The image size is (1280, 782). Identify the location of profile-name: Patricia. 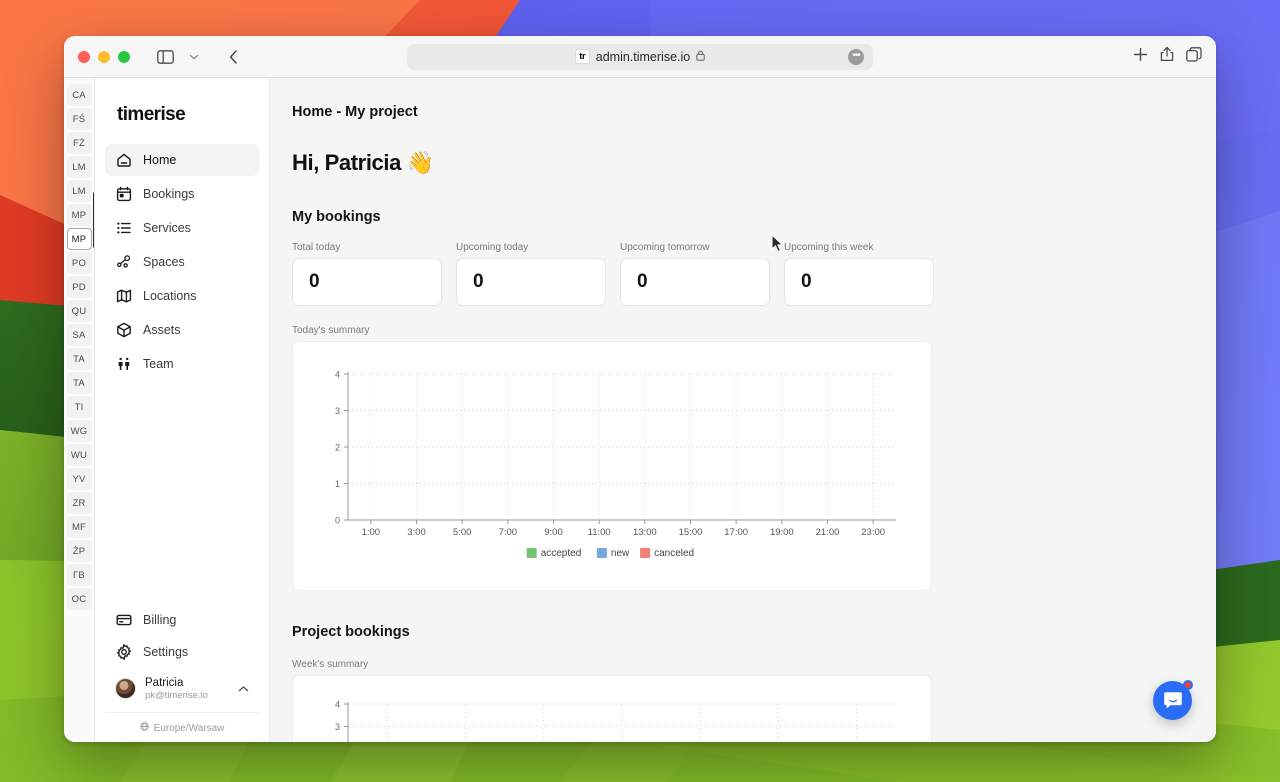
(164, 682).